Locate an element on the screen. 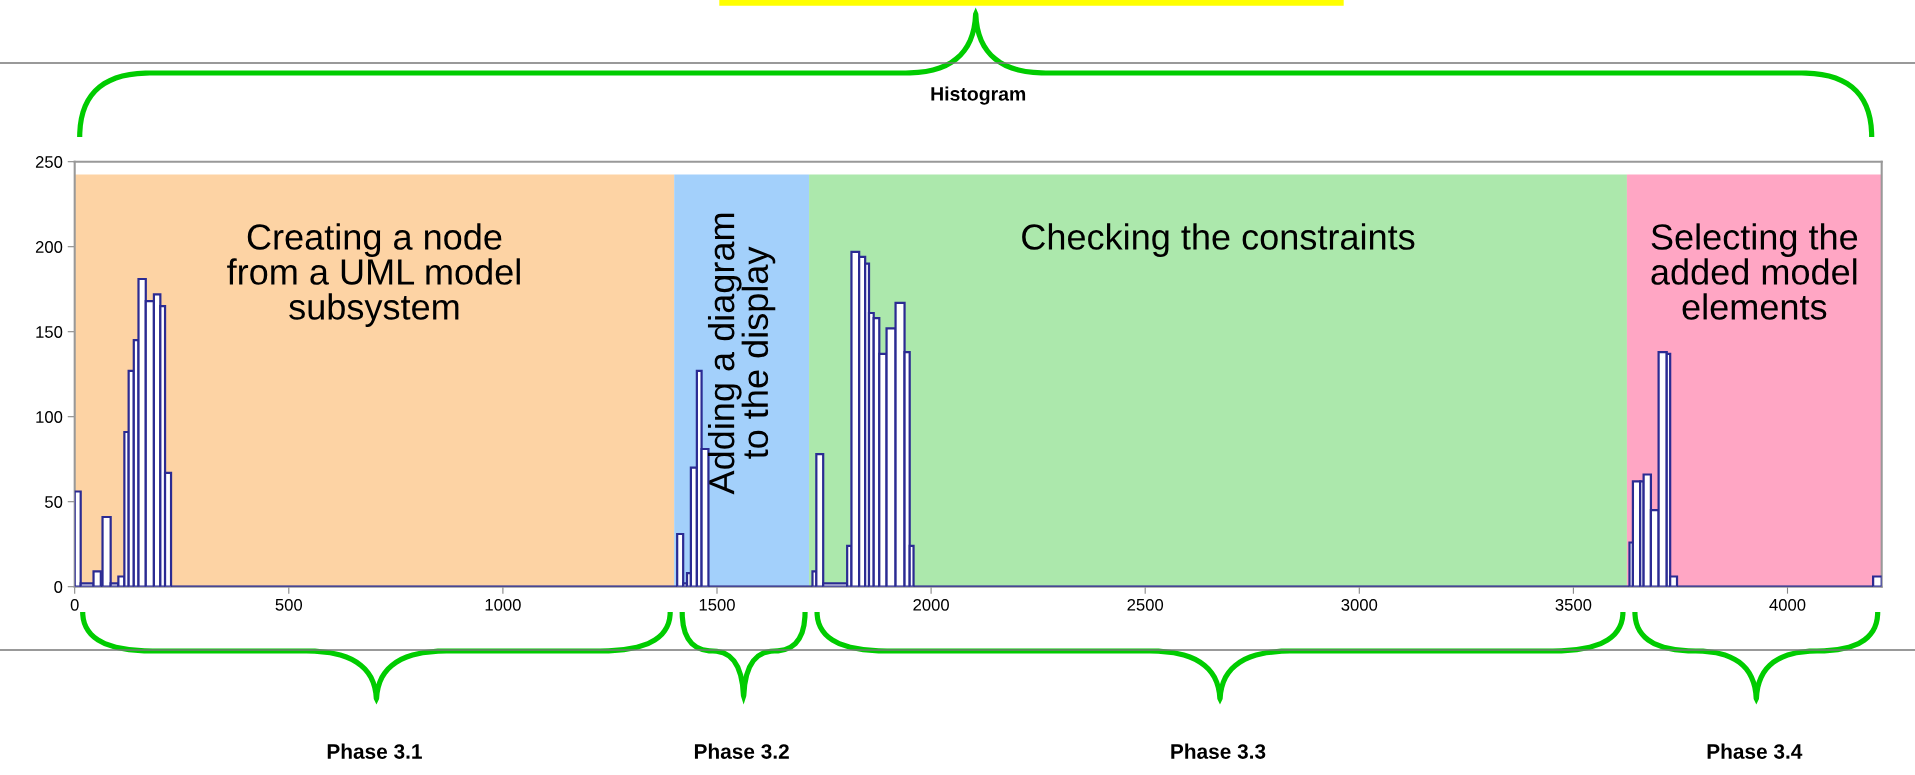  band-label: Selecting the added model elements is located at coordinates (1754, 271).